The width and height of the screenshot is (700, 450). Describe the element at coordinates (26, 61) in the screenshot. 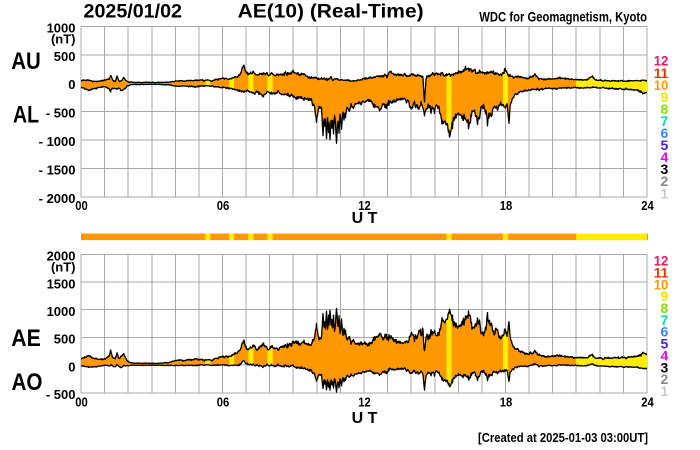

I see `svg-text: AU` at that location.